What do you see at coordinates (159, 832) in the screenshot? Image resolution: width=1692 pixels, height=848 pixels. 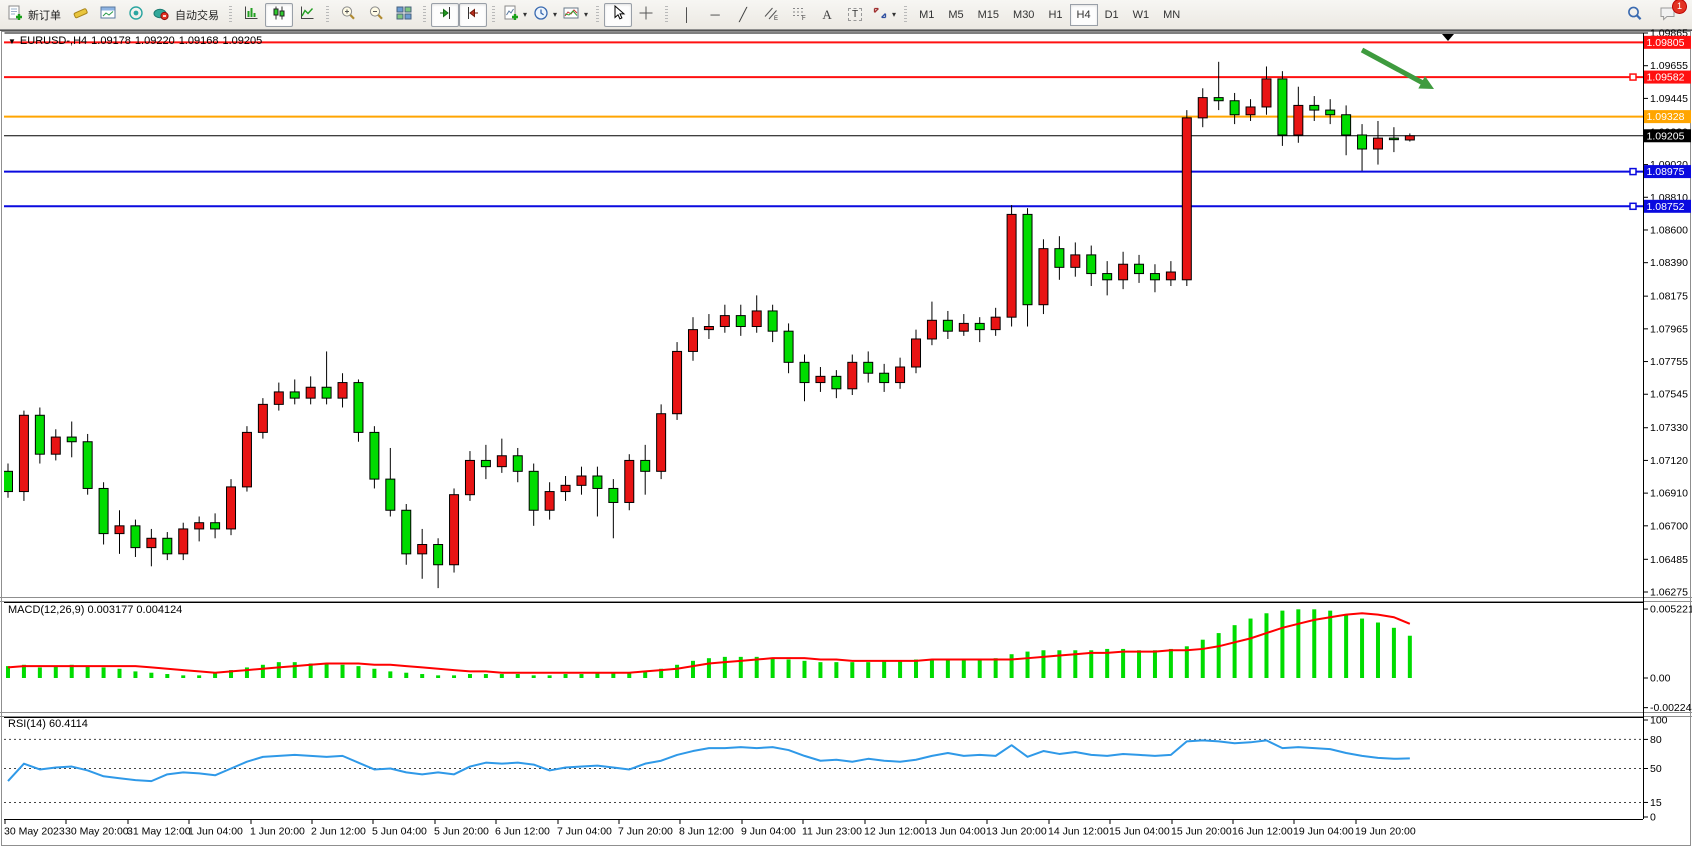 I see `date-axis-label: 31 May 12:00` at bounding box center [159, 832].